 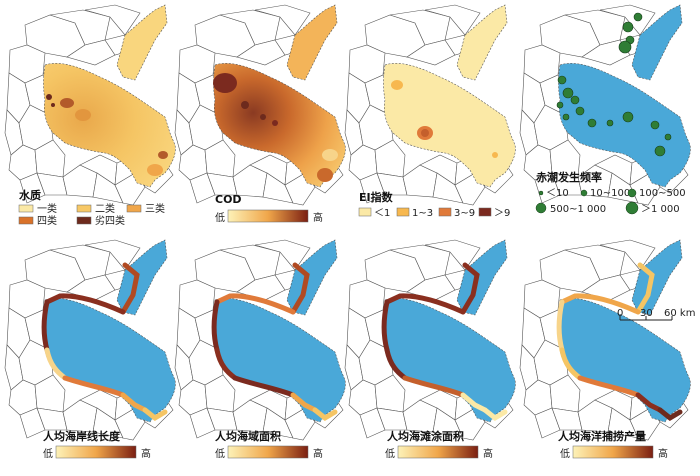 I want to click on legend-title: 水质, so click(x=30, y=195).